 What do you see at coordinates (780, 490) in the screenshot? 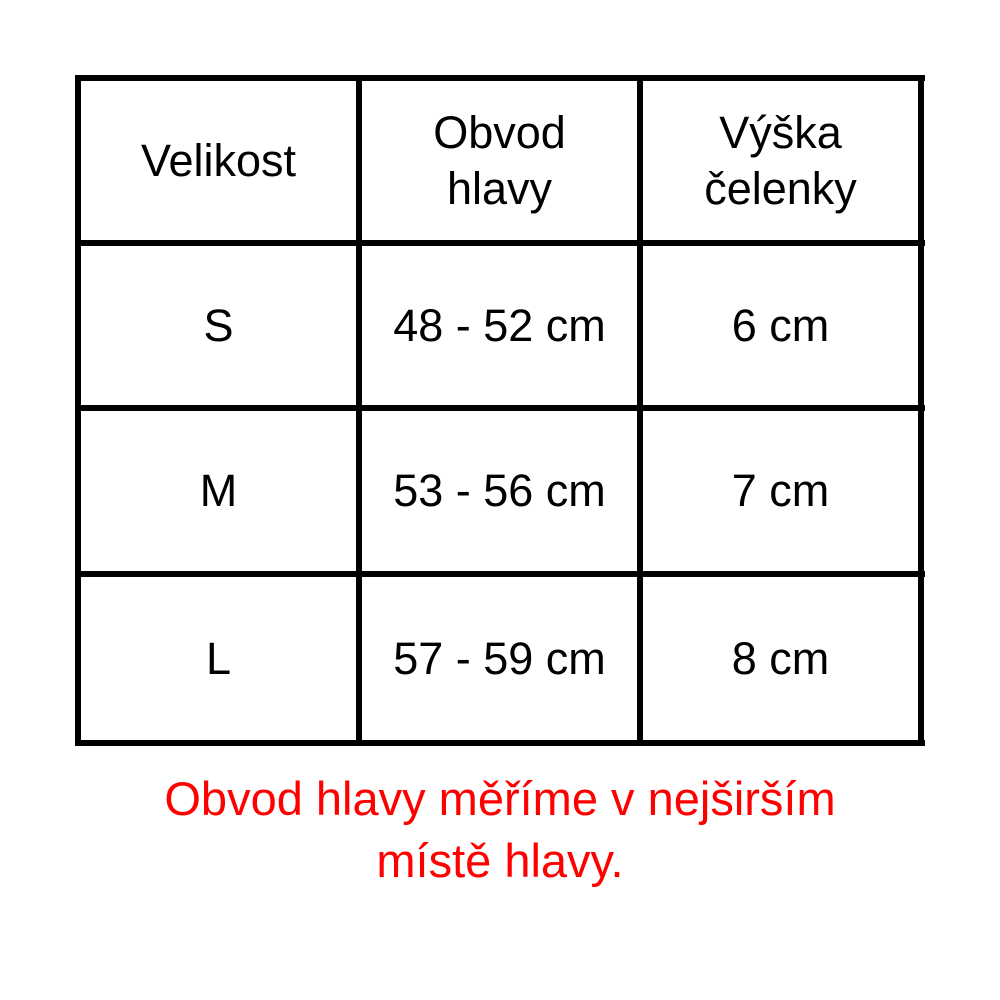
I see `cell-height: 7 cm` at bounding box center [780, 490].